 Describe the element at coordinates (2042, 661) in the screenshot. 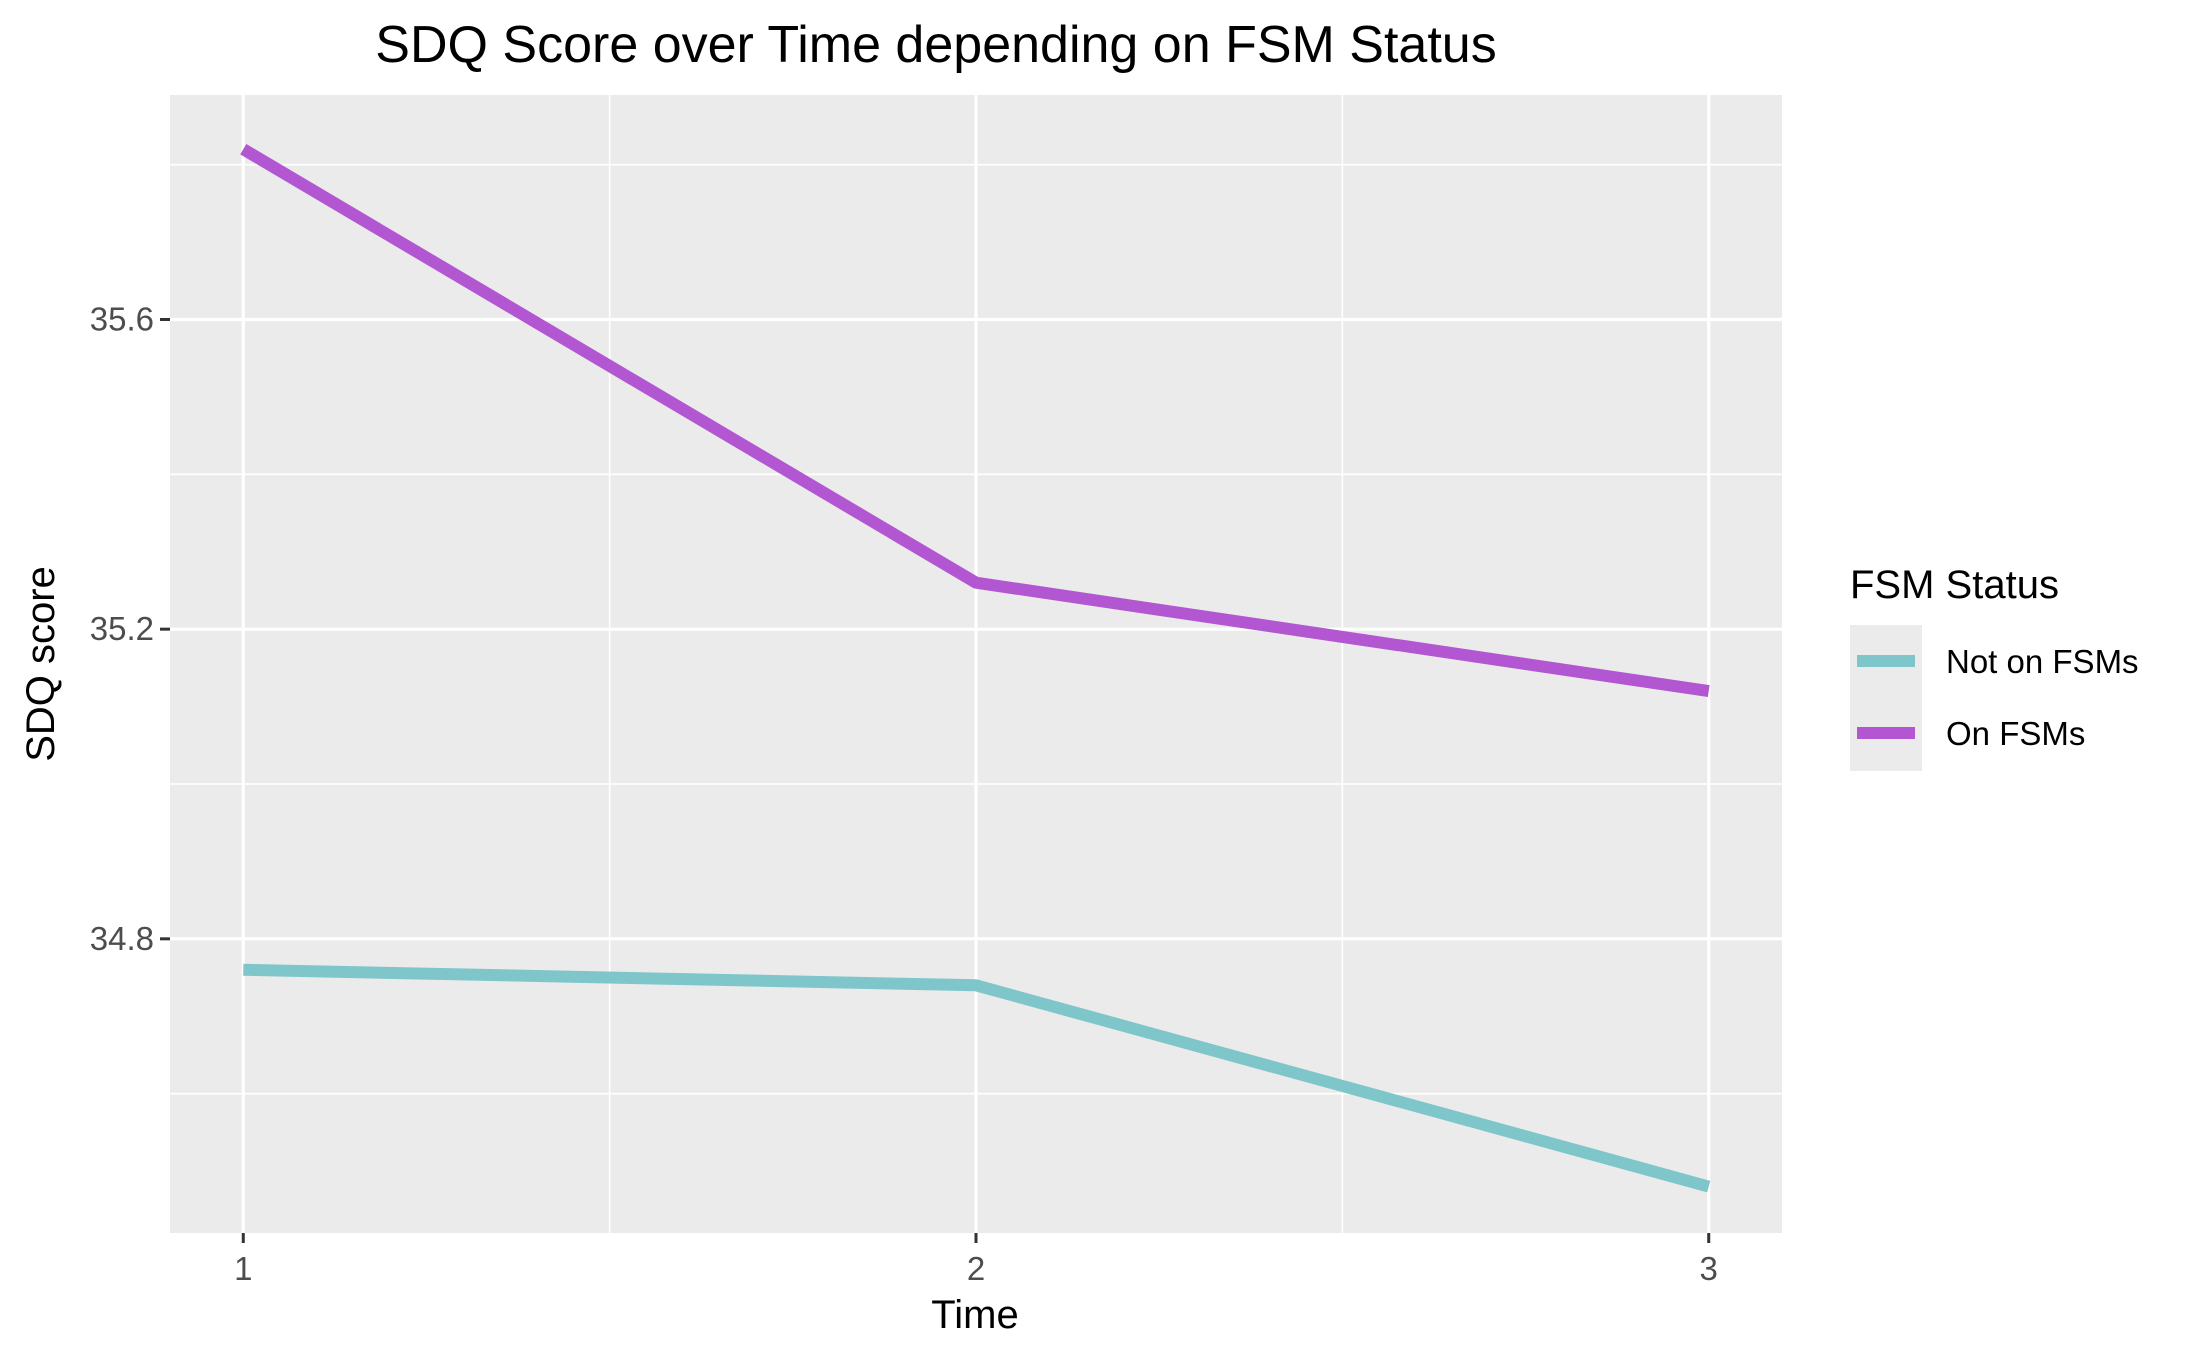

I see `legend-label: Not on FSMs` at that location.